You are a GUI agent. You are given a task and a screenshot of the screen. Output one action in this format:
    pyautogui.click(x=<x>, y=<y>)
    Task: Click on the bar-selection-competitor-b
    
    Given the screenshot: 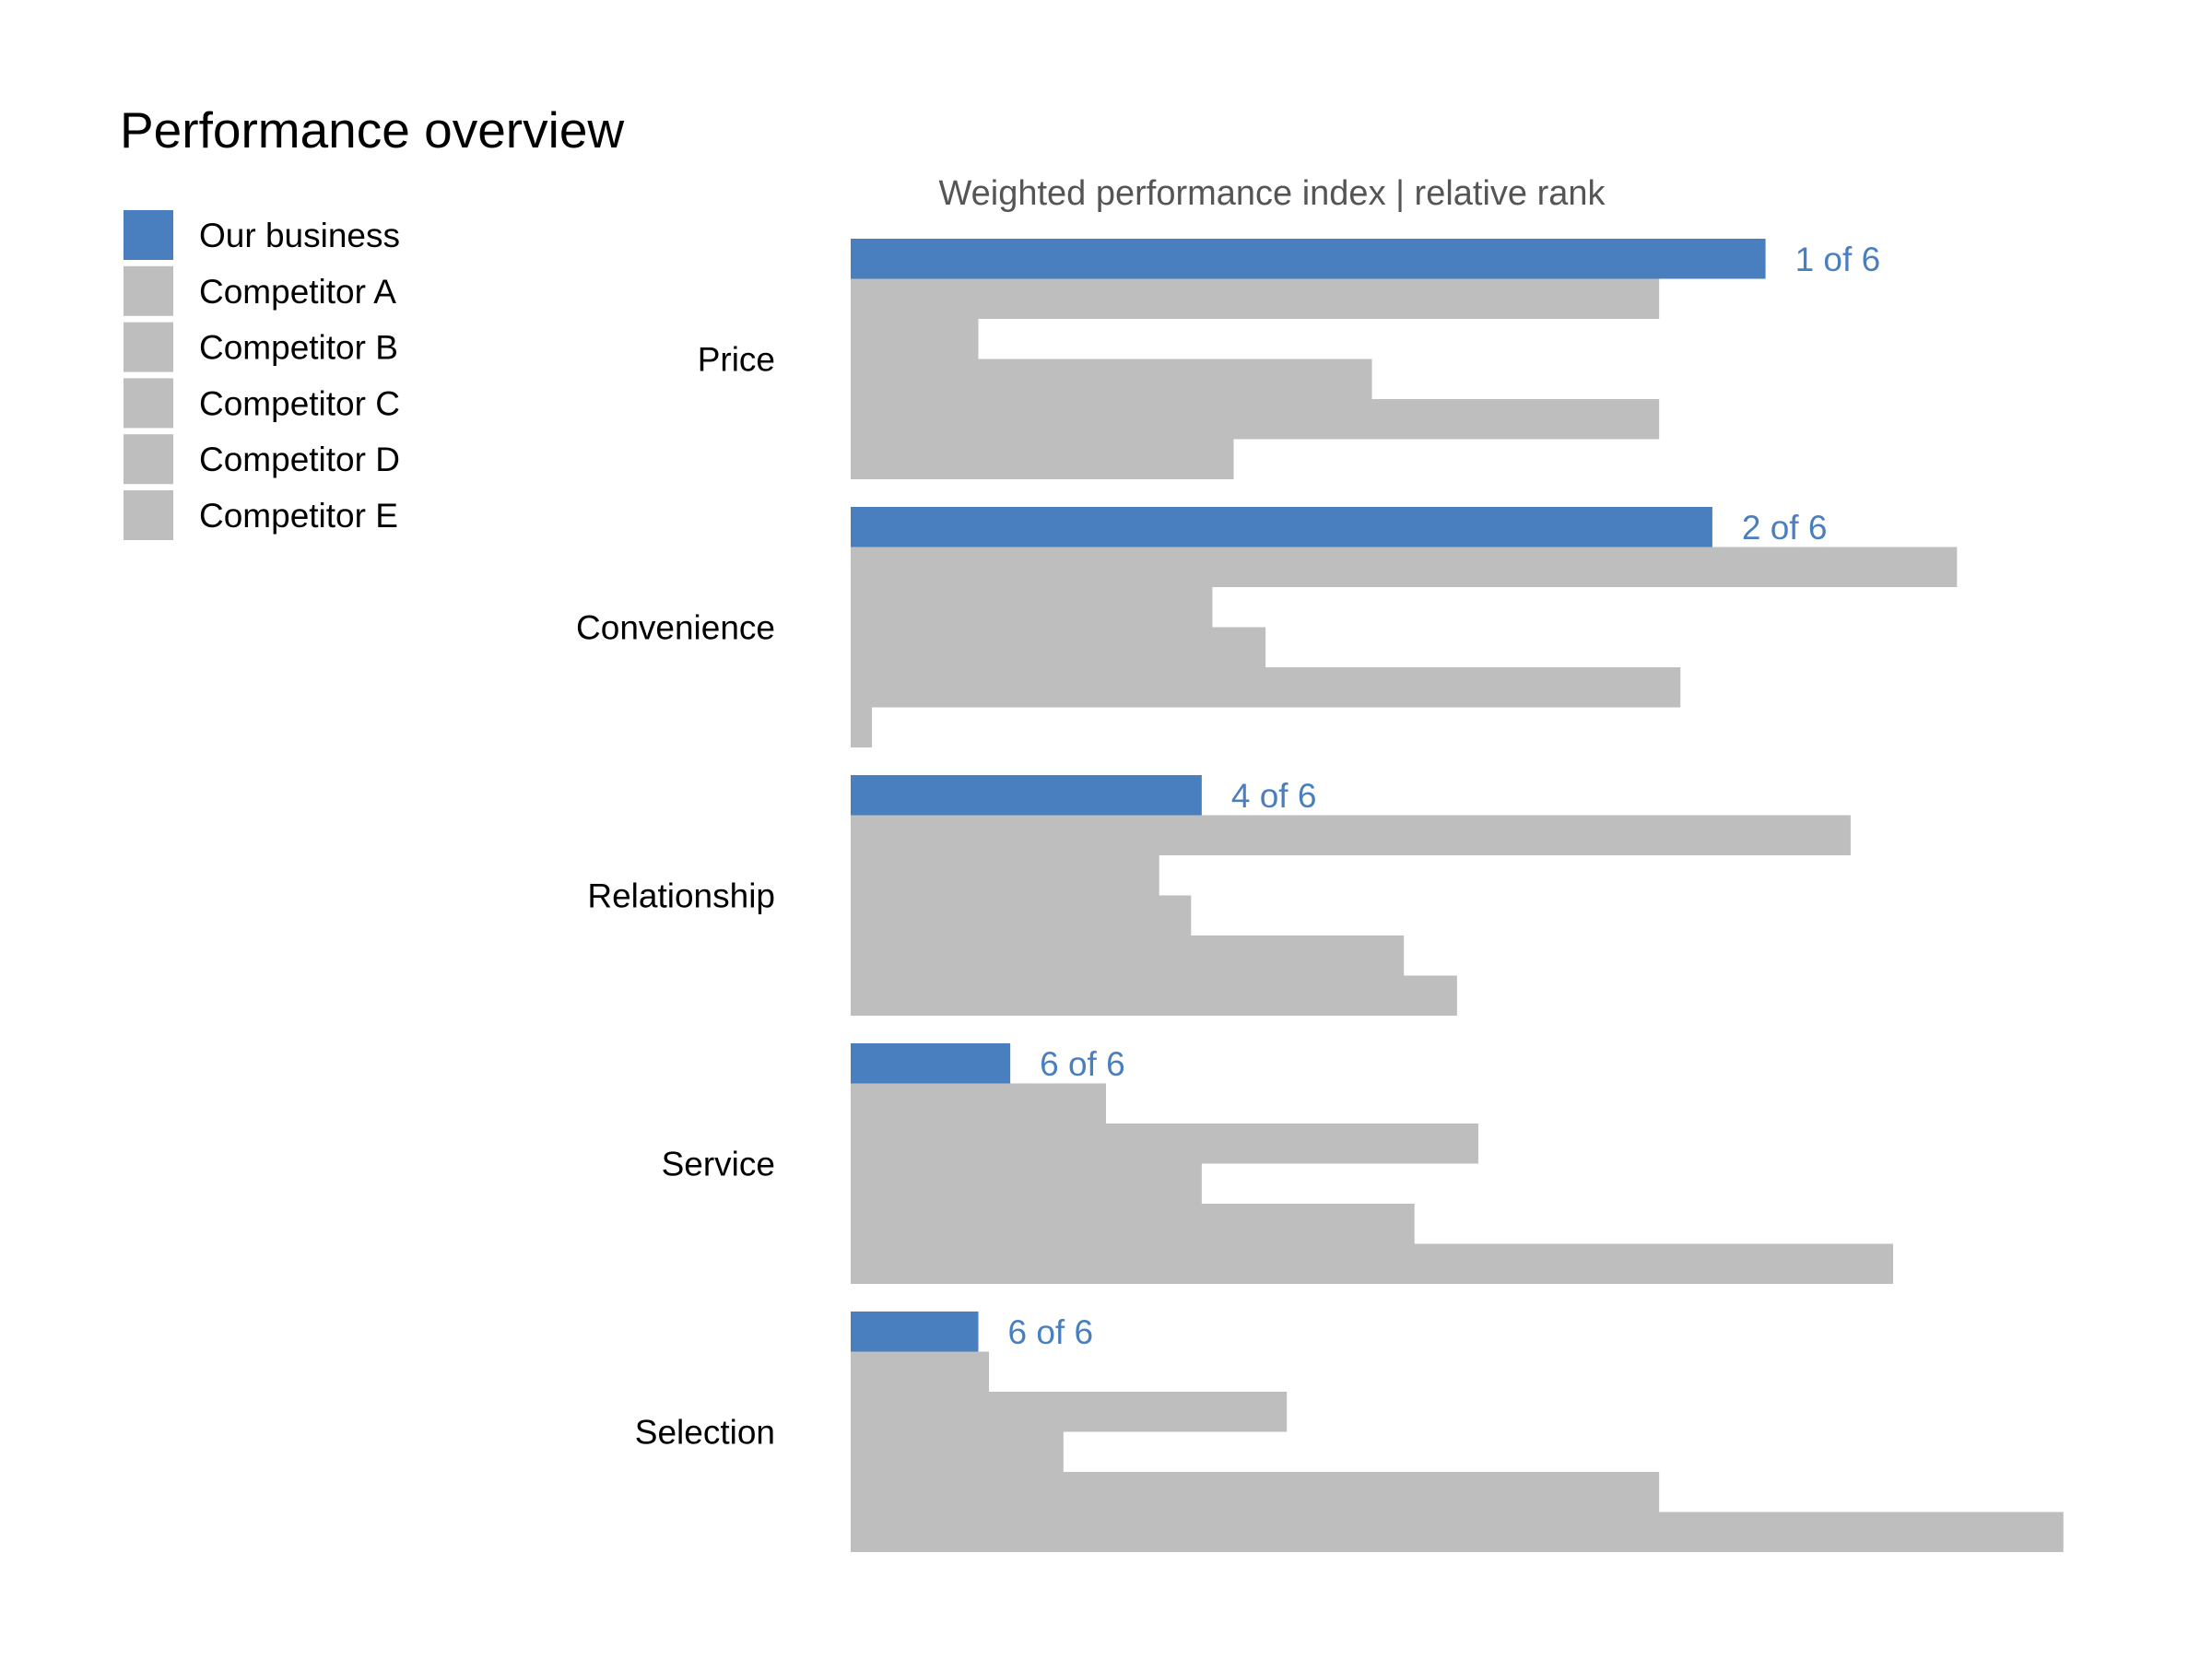 What is the action you would take?
    pyautogui.click(x=1069, y=1412)
    